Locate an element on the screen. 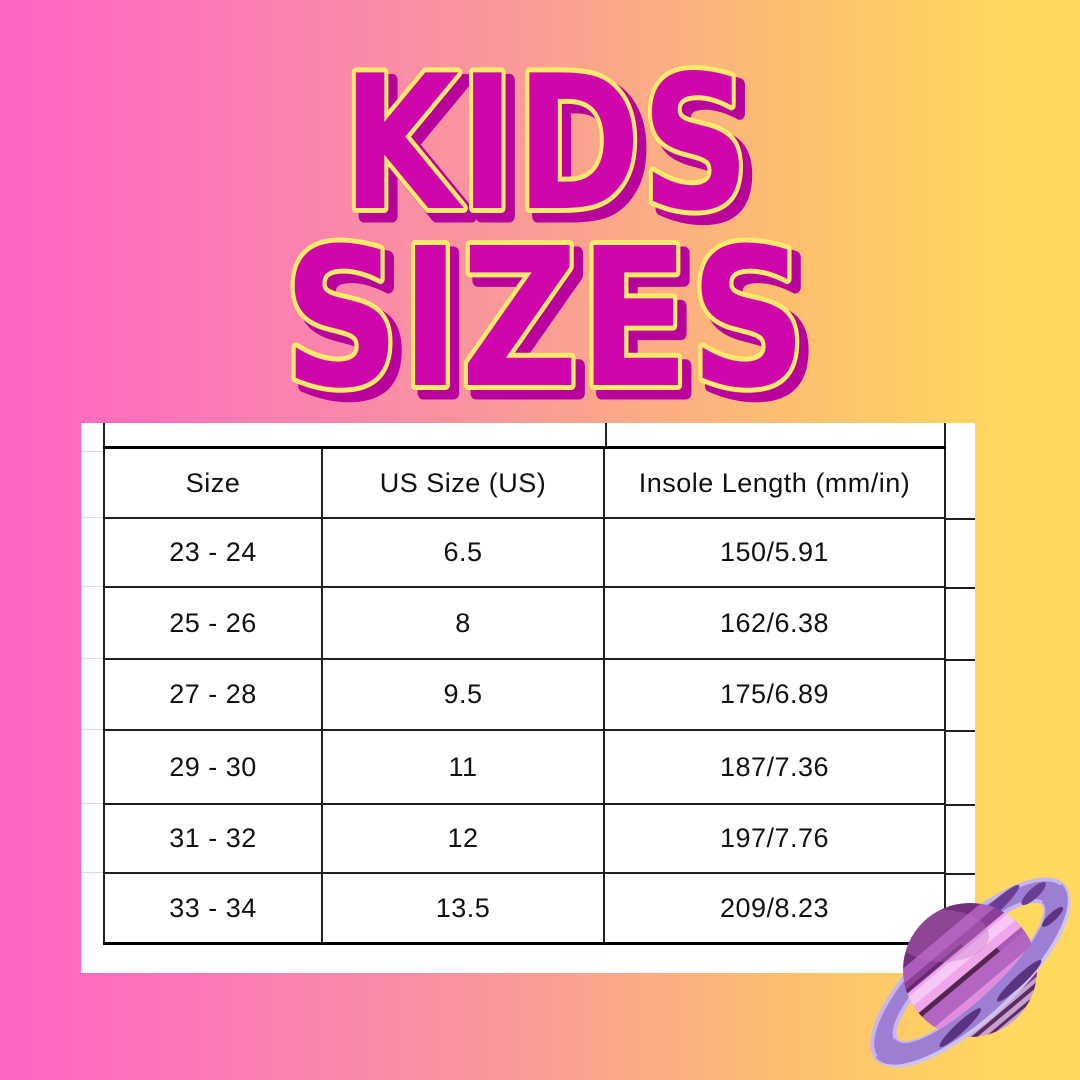 The width and height of the screenshot is (1080, 1080). table-cell: 6.5 is located at coordinates (464, 553).